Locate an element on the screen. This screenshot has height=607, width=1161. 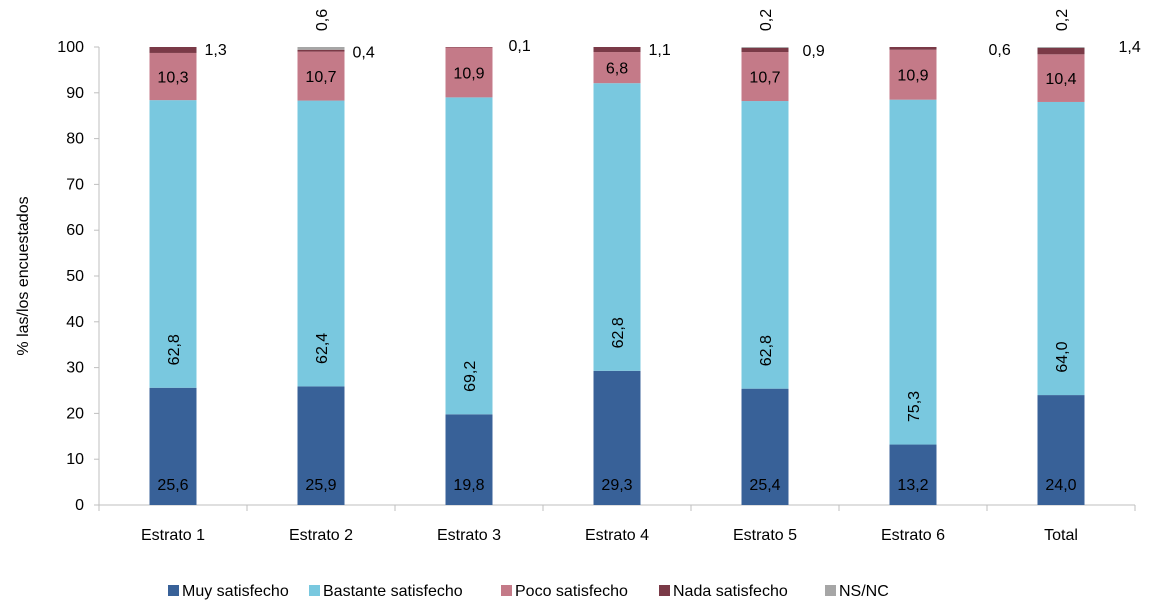
data-label-poco-satisfecho: 10,4 is located at coordinates (1060, 79).